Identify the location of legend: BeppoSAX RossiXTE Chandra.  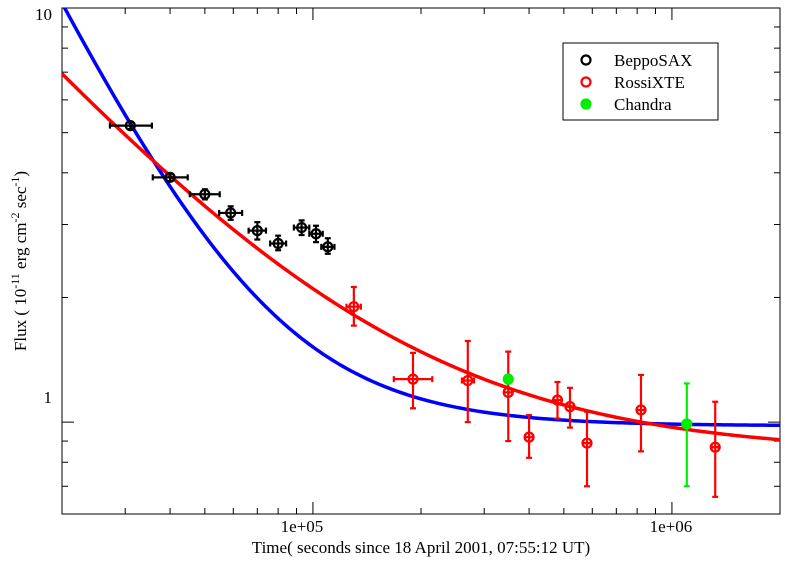
(640, 81).